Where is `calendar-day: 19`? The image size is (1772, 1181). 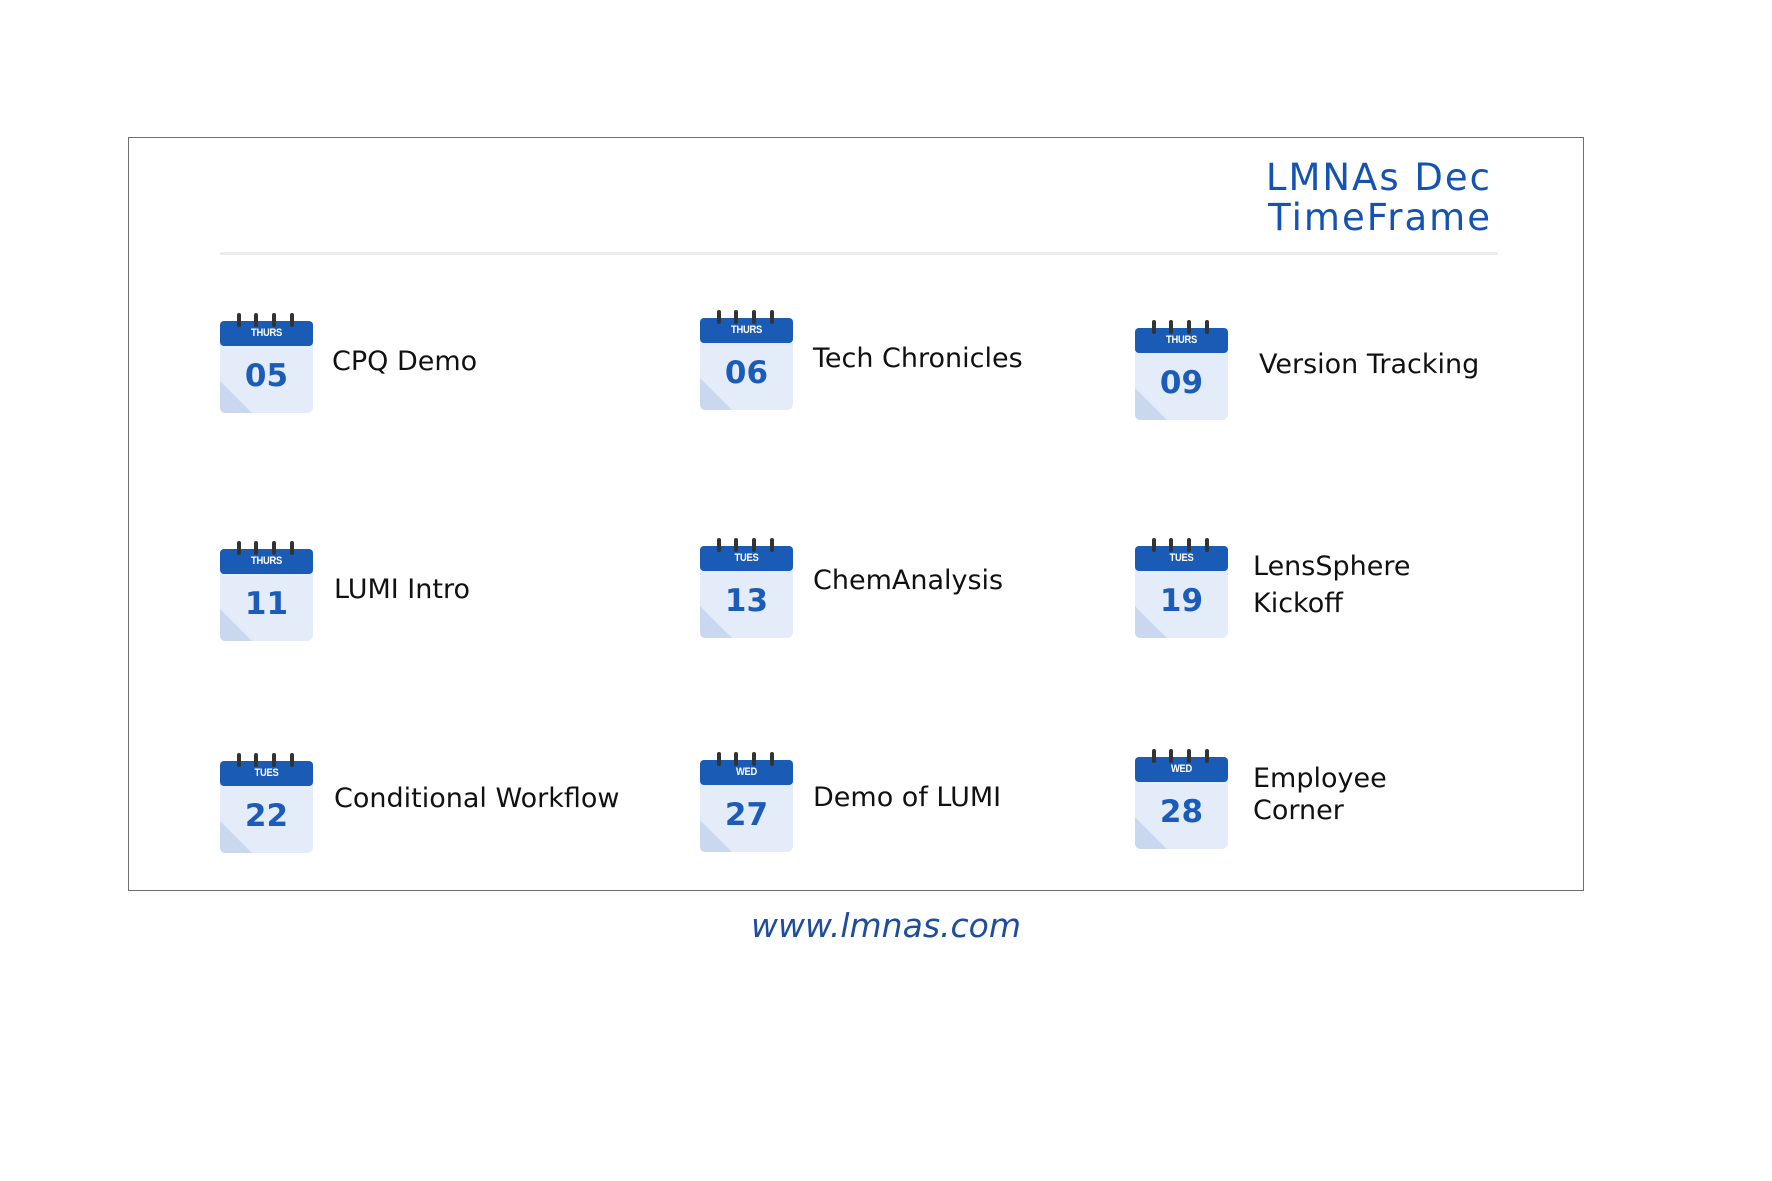
calendar-day: 19 is located at coordinates (1181, 601).